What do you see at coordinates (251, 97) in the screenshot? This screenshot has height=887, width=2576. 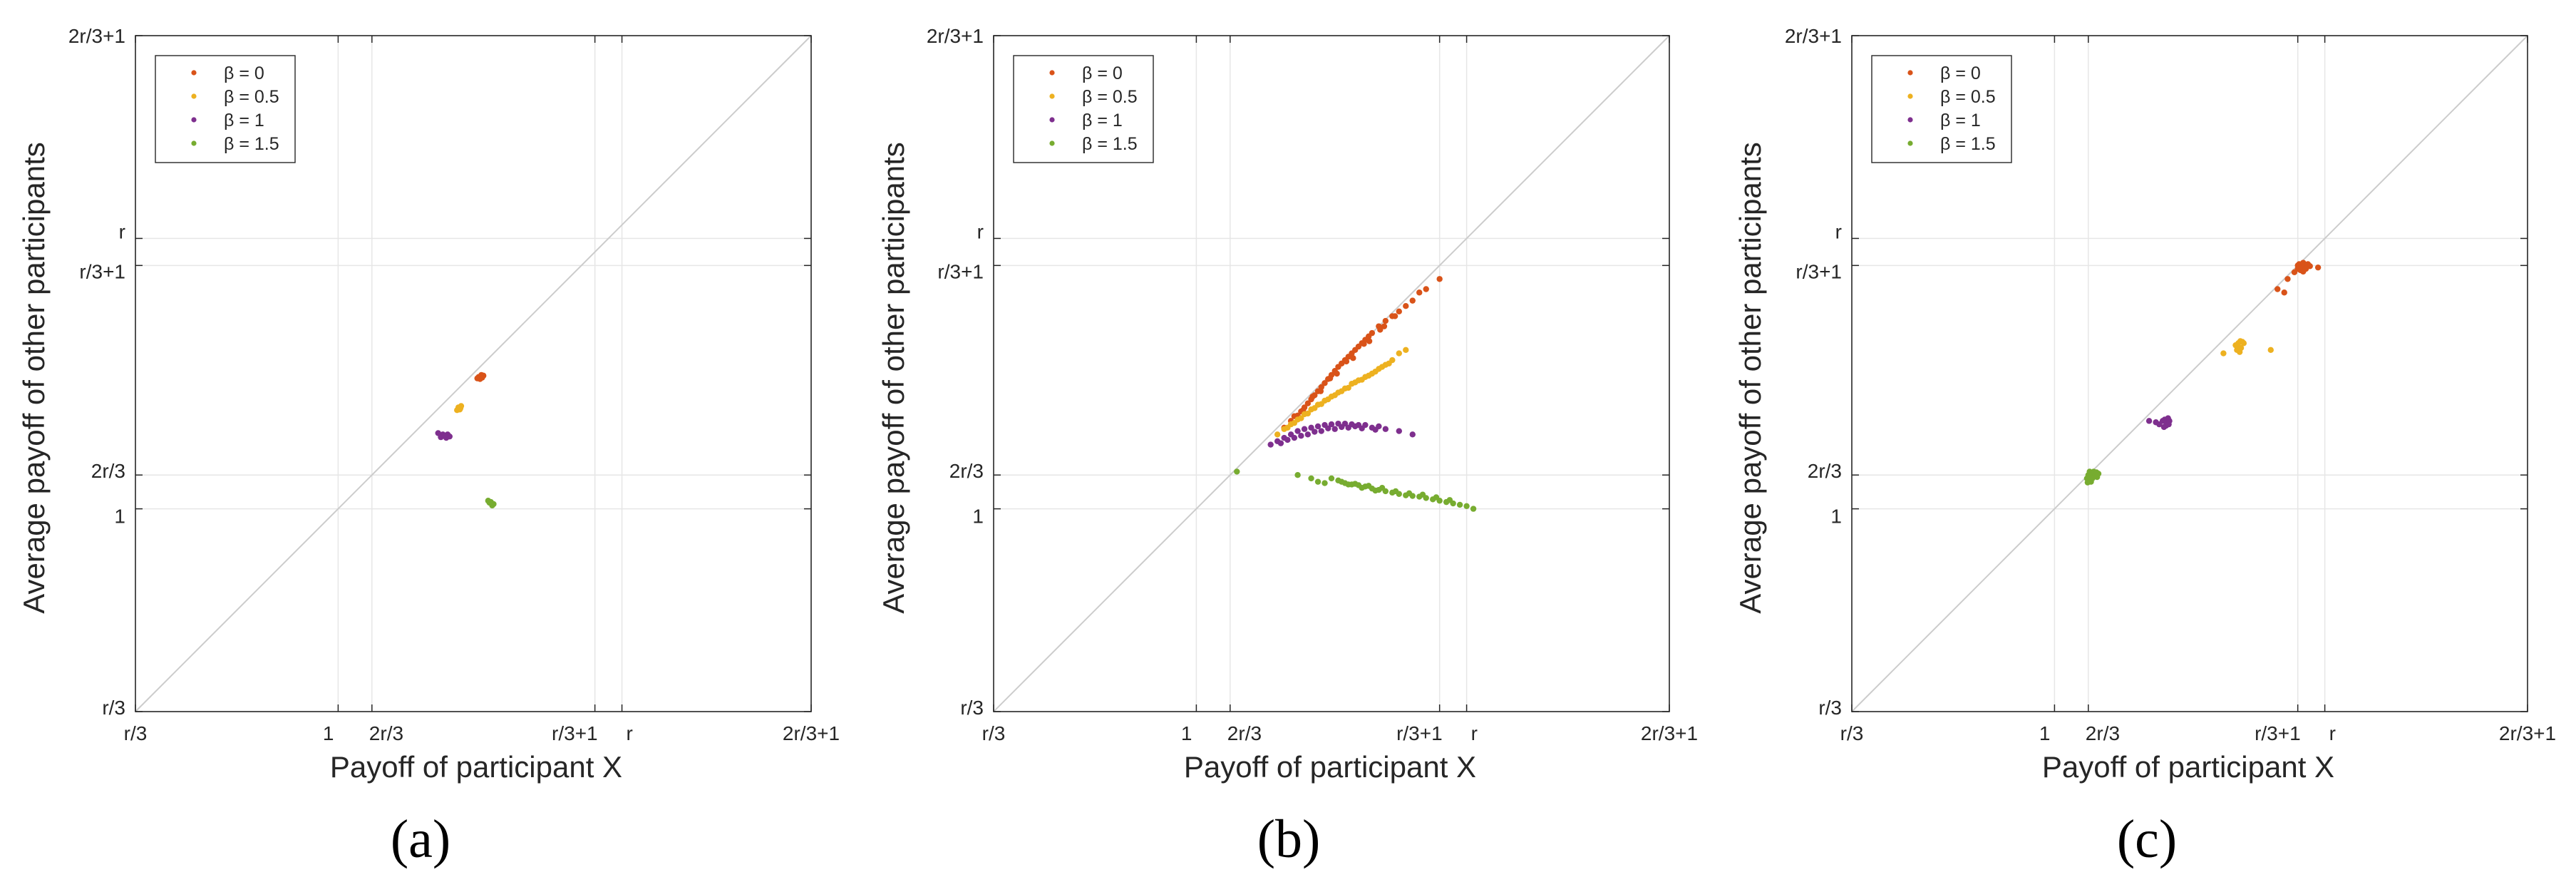 I see `panel-a-legend-entry: β = 0.5` at bounding box center [251, 97].